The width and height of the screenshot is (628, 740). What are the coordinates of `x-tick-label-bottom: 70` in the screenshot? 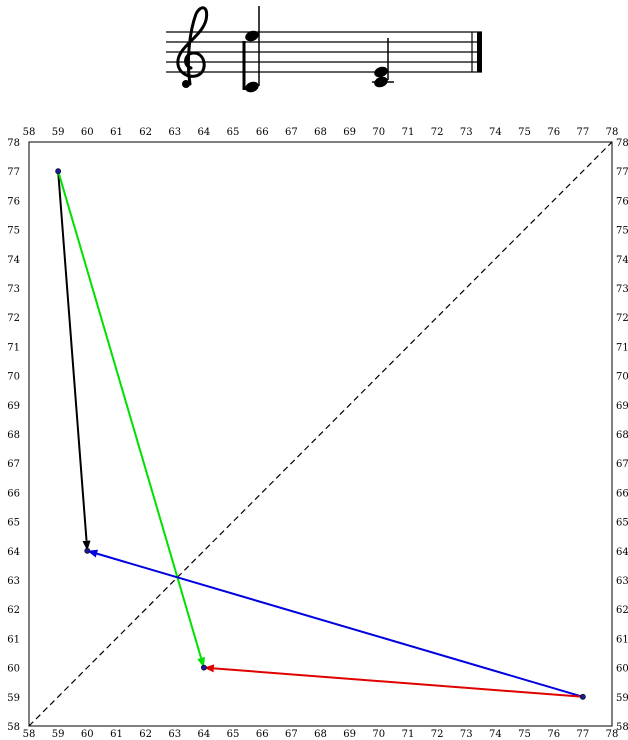 It's located at (378, 734).